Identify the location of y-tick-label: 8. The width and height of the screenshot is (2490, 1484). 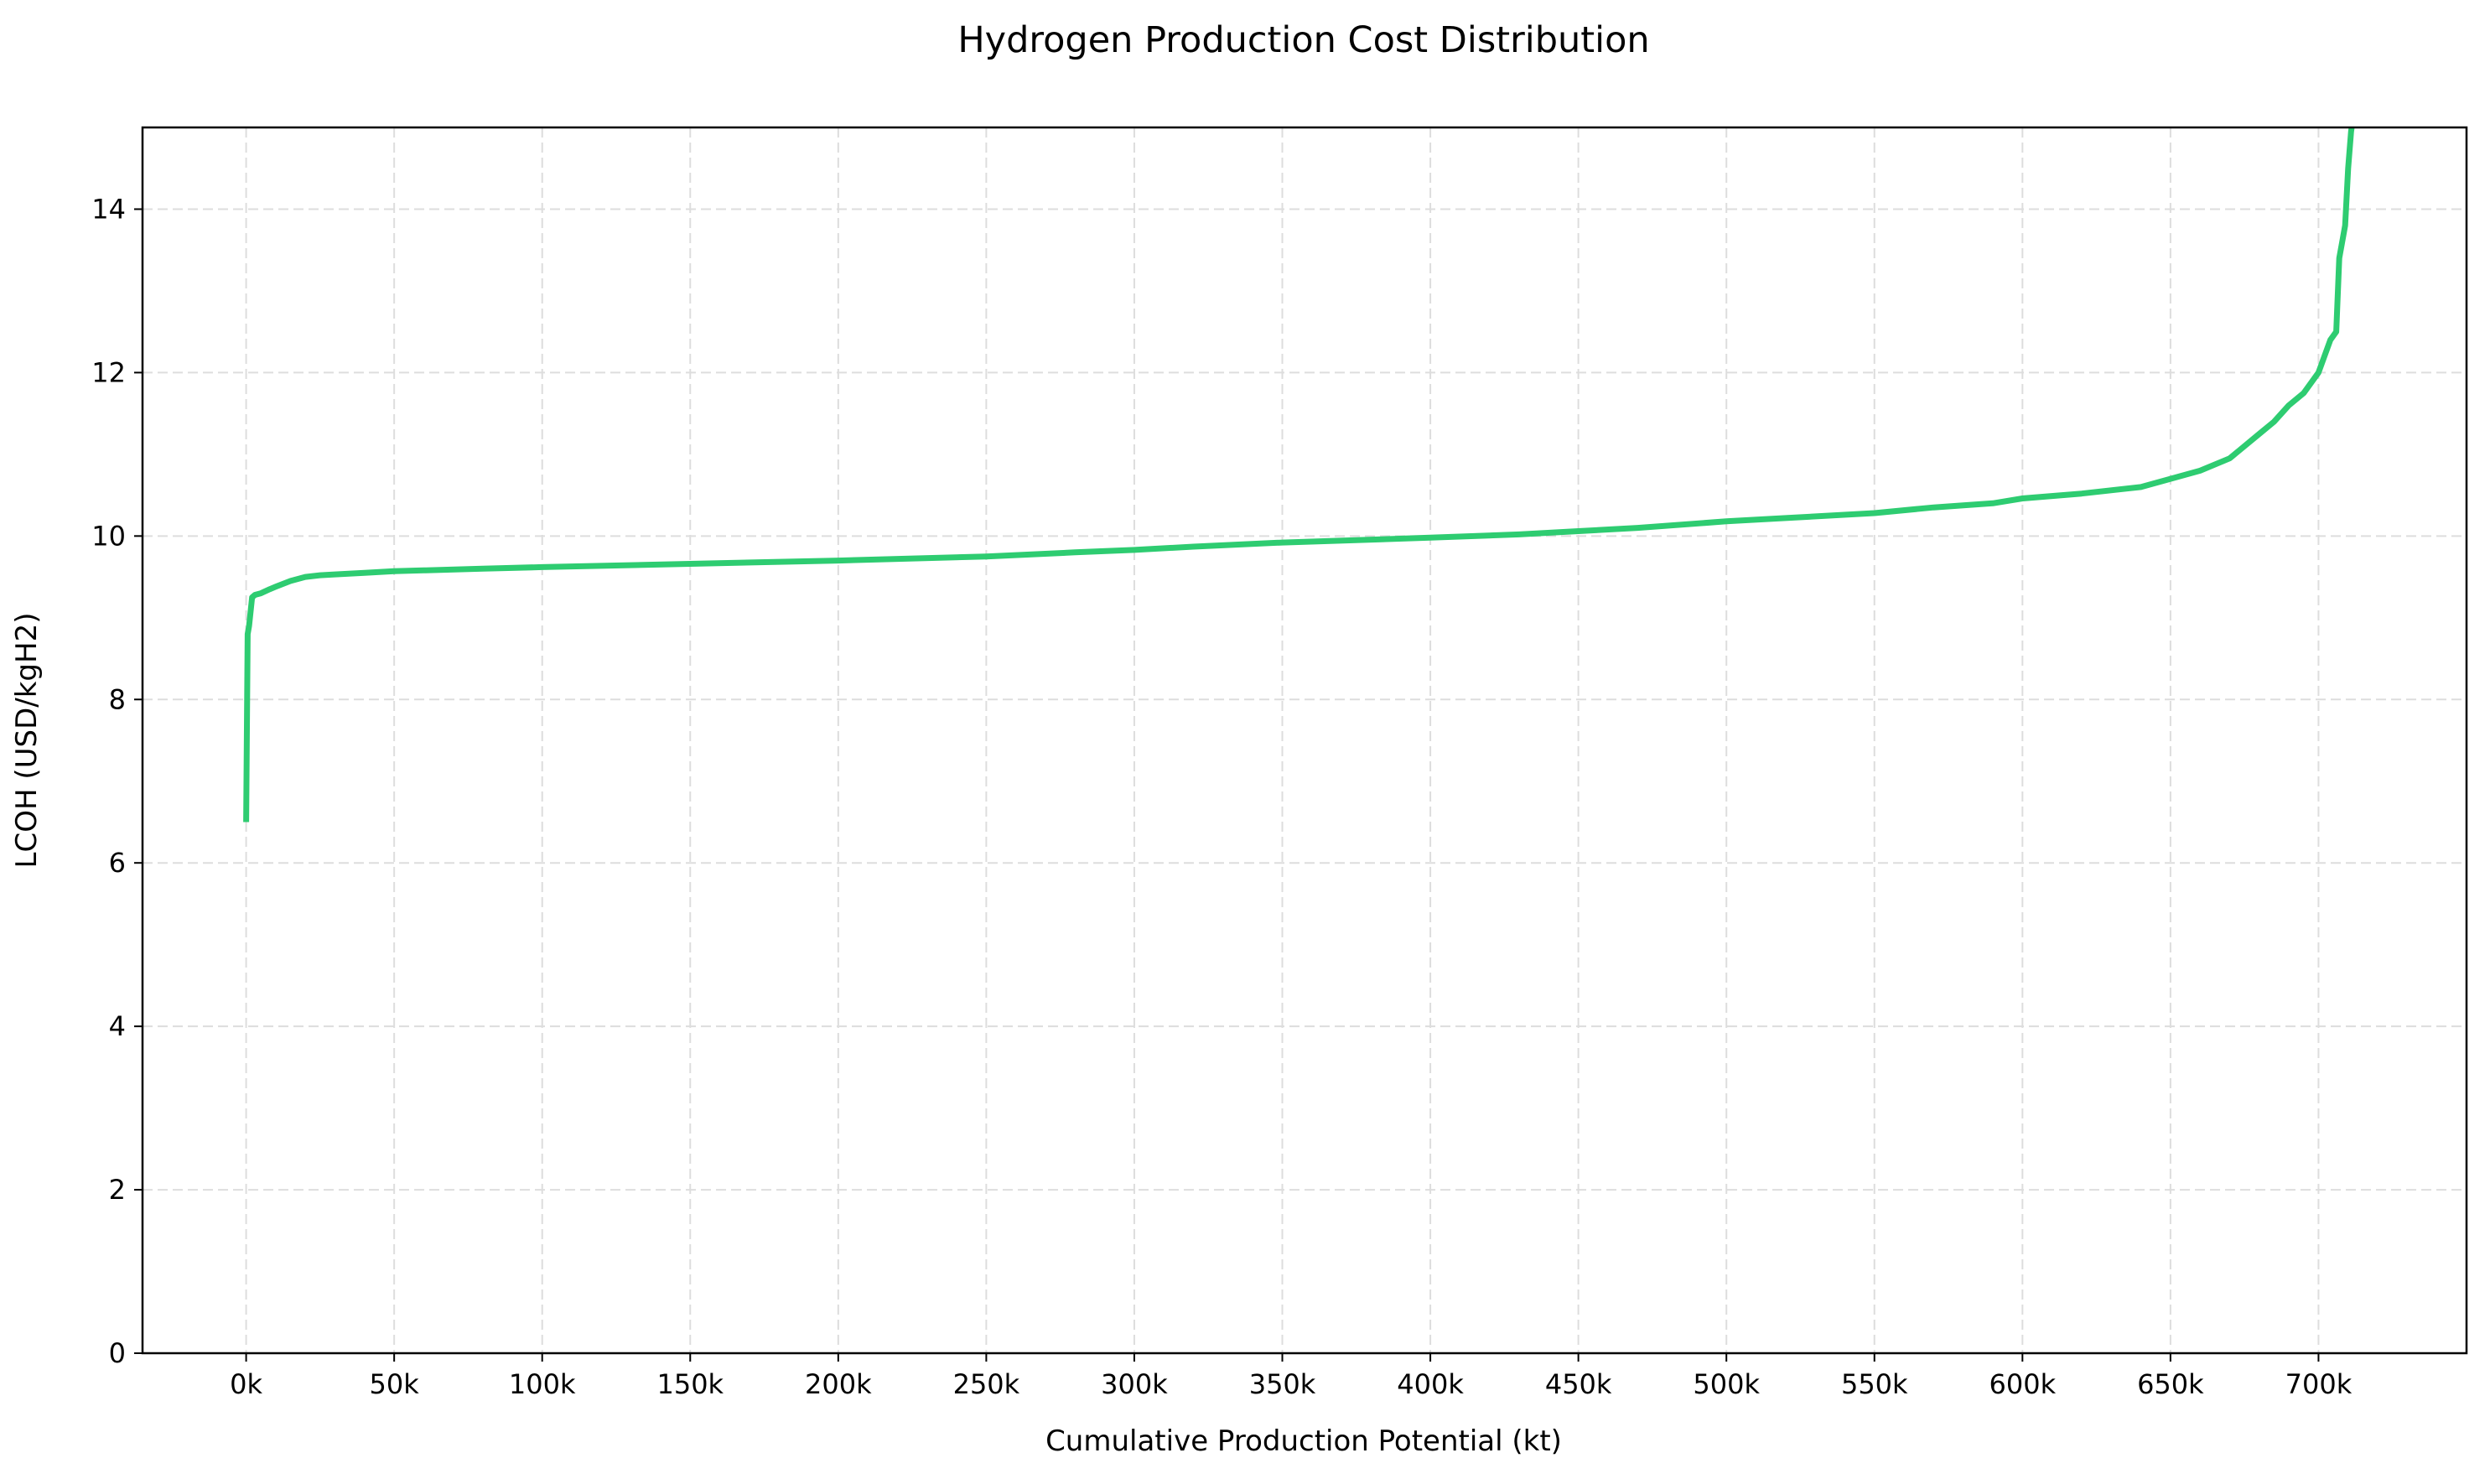
(117, 699).